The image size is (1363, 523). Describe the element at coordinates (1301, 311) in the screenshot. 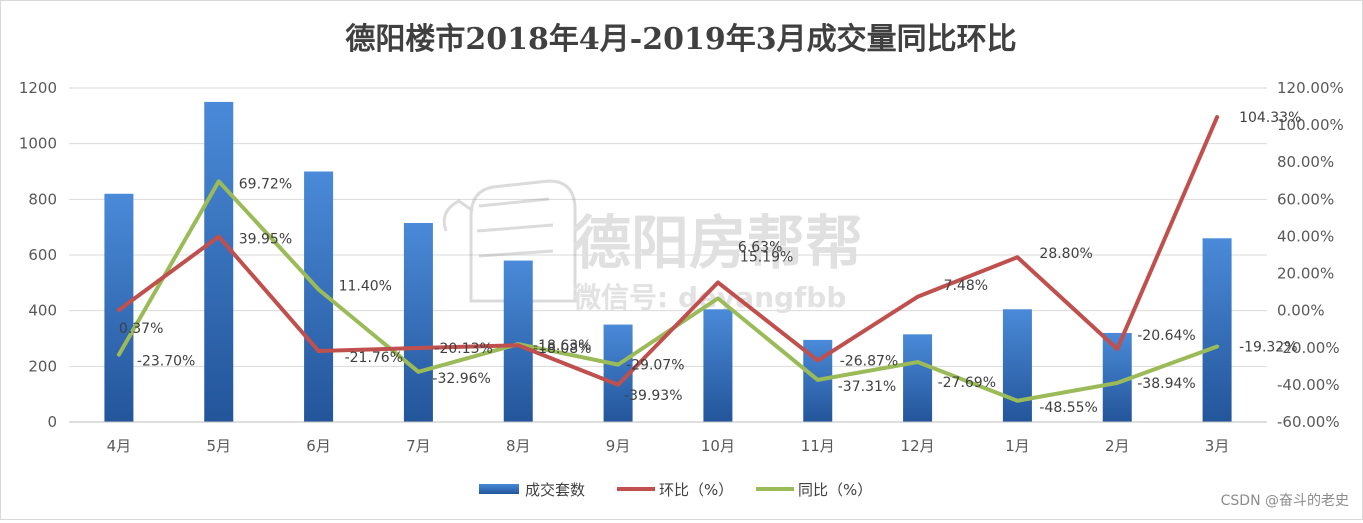

I see `y-right-tick-label: 0.00%` at that location.